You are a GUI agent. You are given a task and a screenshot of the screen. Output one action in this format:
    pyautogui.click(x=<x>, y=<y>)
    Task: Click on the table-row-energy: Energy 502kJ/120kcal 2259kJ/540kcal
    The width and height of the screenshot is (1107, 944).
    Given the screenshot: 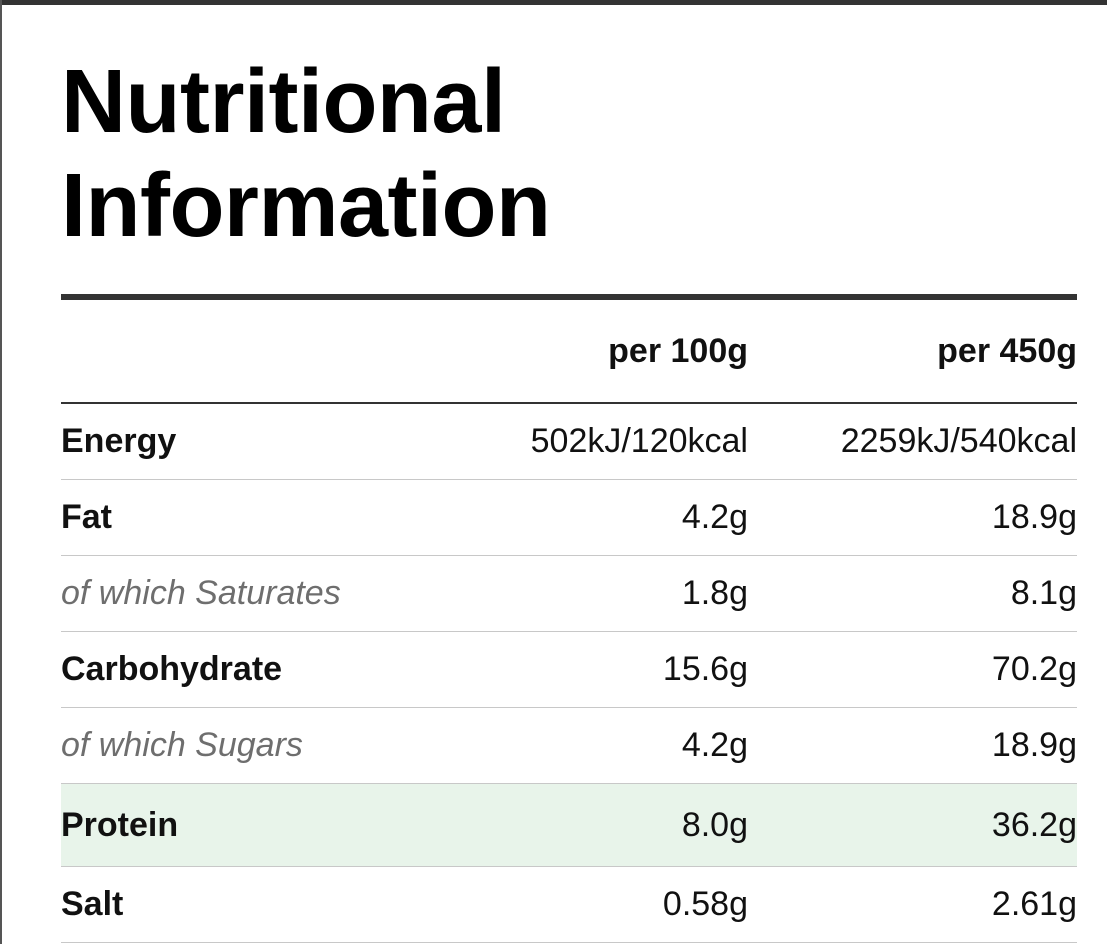 What is the action you would take?
    pyautogui.click(x=569, y=441)
    